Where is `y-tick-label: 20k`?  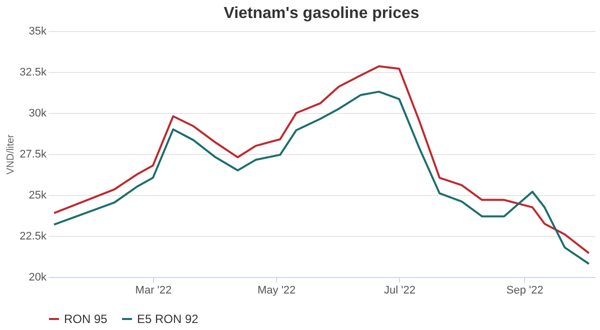 y-tick-label: 20k is located at coordinates (37, 278).